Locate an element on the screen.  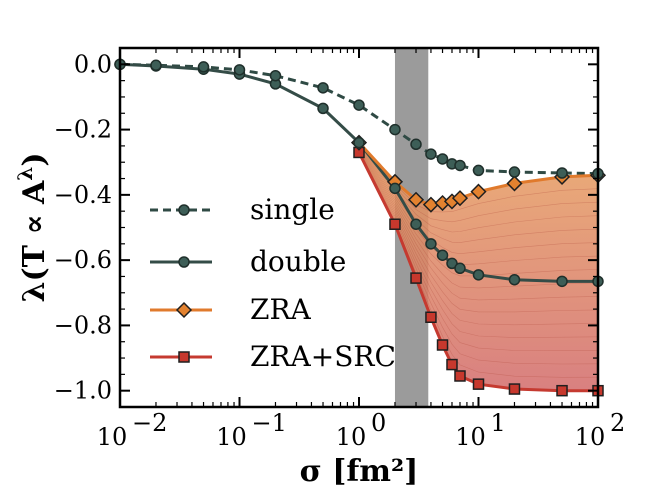
legend-label-double: double is located at coordinates (298, 261).